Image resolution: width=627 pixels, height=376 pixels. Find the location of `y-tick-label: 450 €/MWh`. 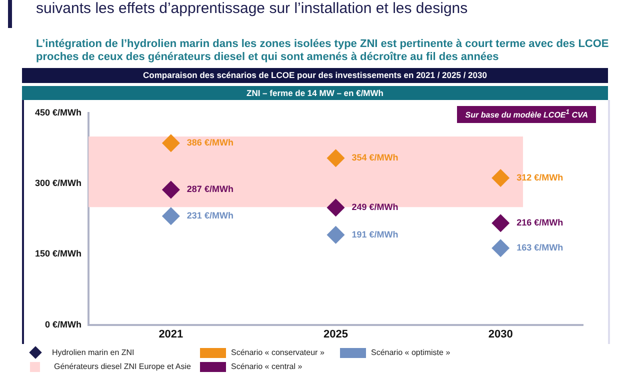

y-tick-label: 450 €/MWh is located at coordinates (58, 112).